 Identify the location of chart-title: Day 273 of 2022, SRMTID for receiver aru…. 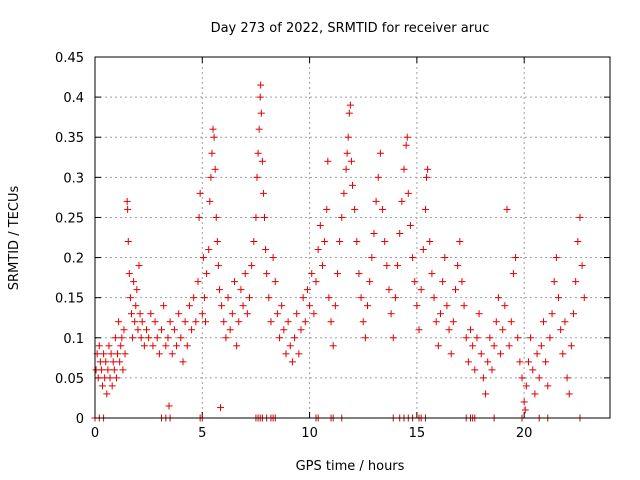
(350, 28).